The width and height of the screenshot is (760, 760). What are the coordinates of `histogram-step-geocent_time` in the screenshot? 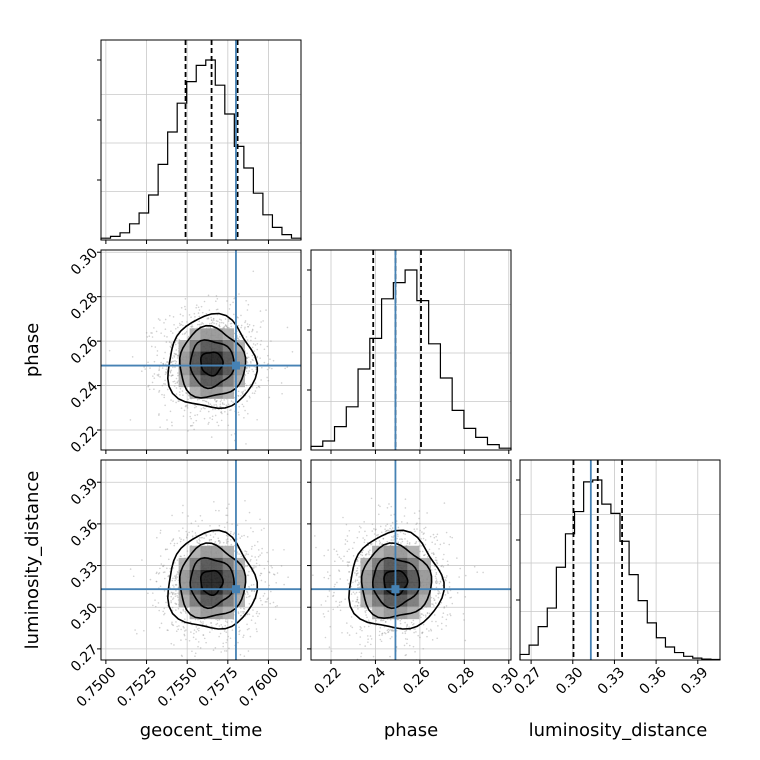 It's located at (201, 149).